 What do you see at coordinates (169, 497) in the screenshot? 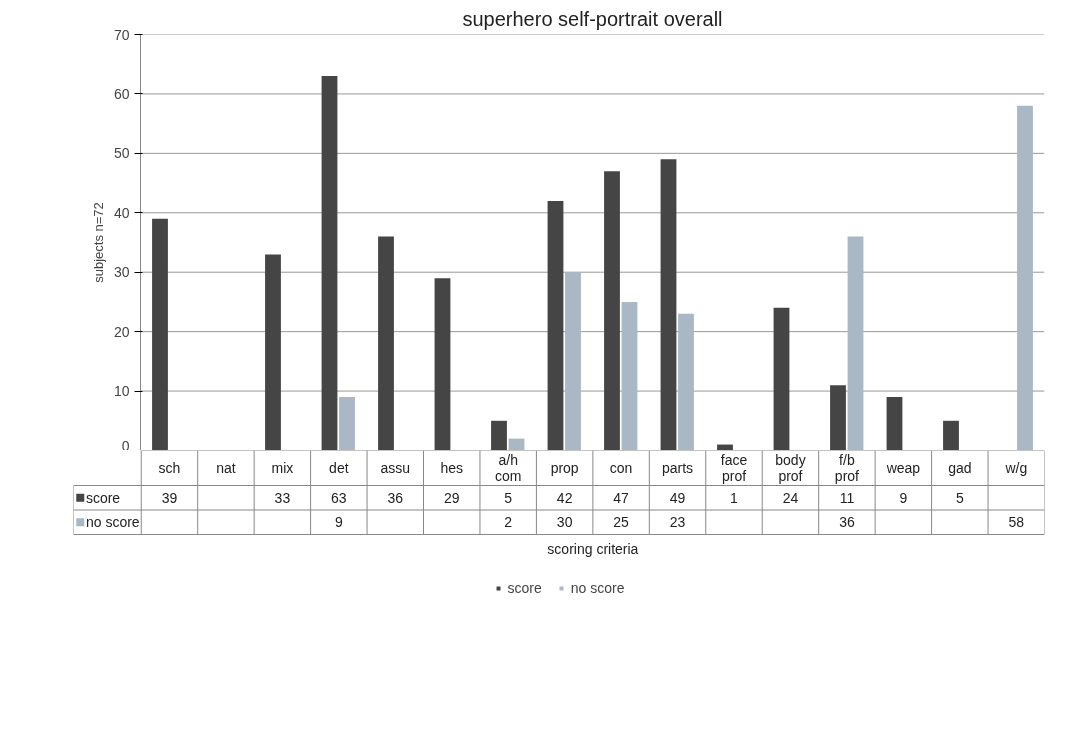
I see `data-label: 39` at bounding box center [169, 497].